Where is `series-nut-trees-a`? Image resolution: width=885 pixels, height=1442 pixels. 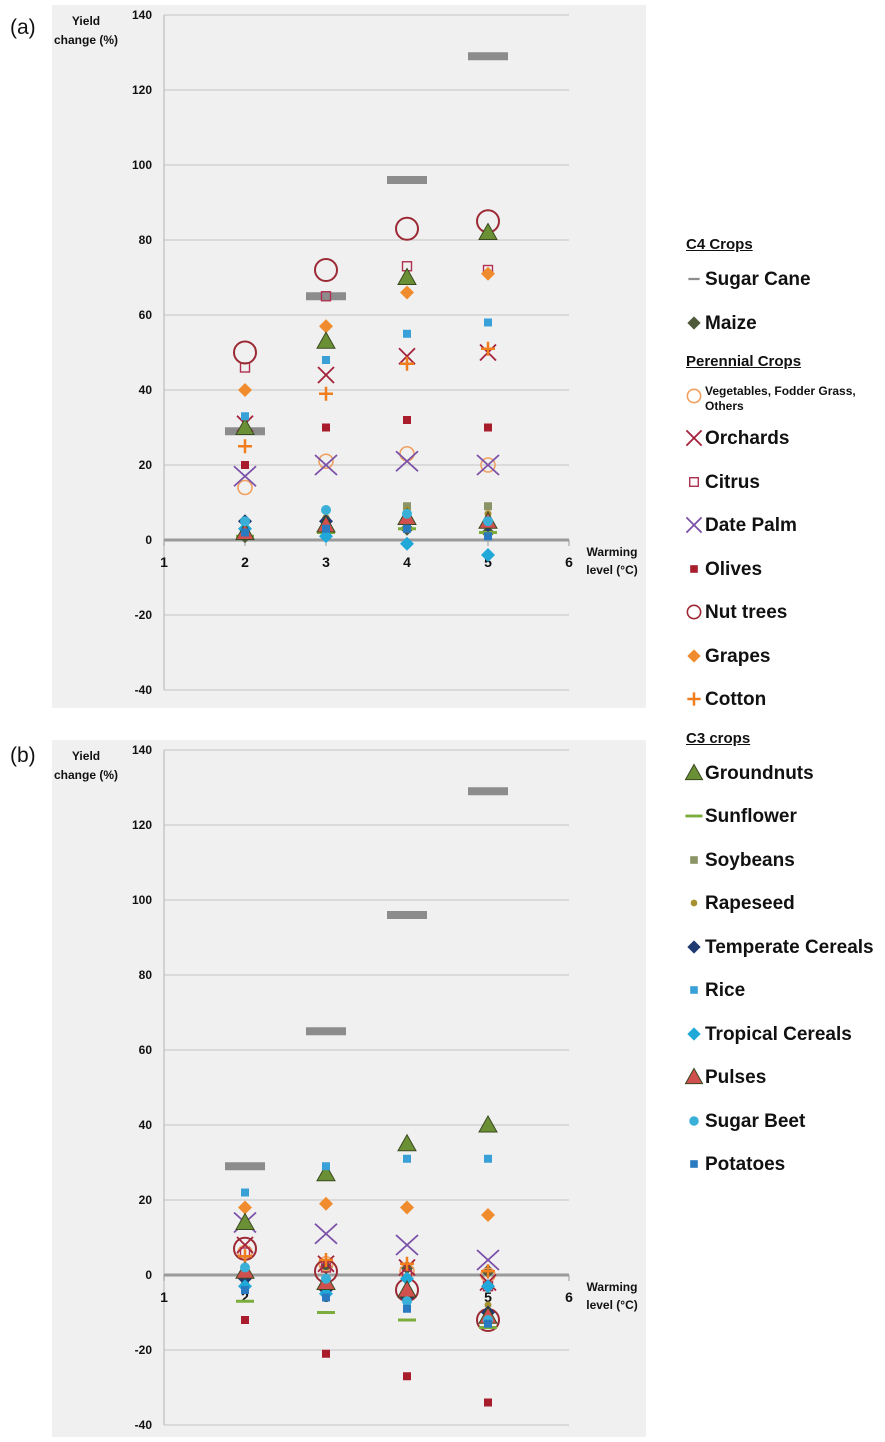 series-nut-trees-a is located at coordinates (366, 287).